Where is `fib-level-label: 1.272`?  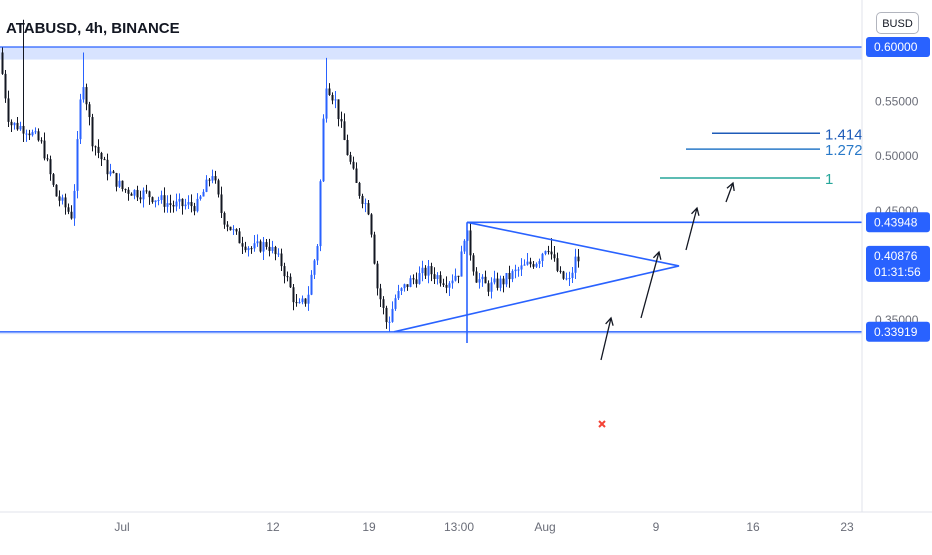
fib-level-label: 1.272 is located at coordinates (844, 150).